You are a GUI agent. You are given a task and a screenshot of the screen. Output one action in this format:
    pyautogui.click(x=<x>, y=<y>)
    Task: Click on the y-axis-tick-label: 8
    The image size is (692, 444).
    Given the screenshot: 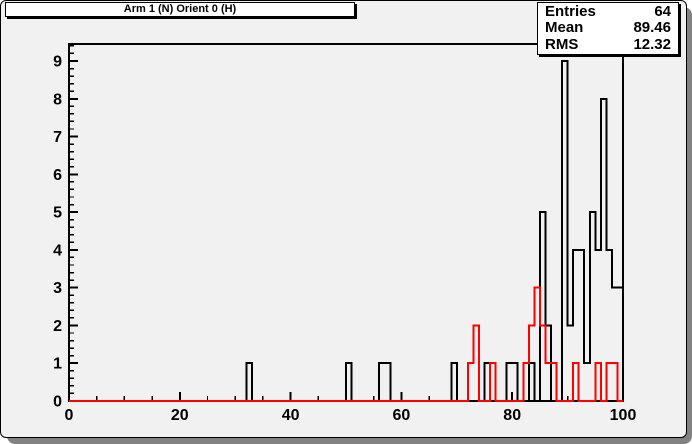 What is the action you would take?
    pyautogui.click(x=57, y=99)
    